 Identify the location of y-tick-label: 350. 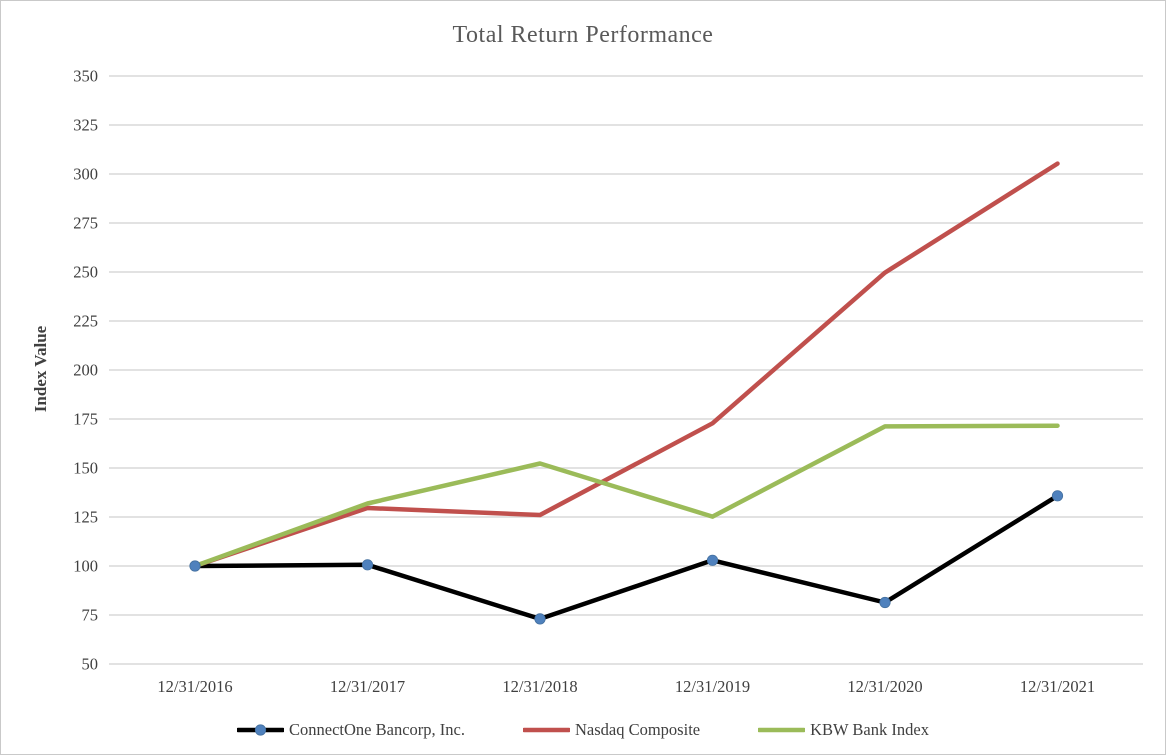
(85, 76).